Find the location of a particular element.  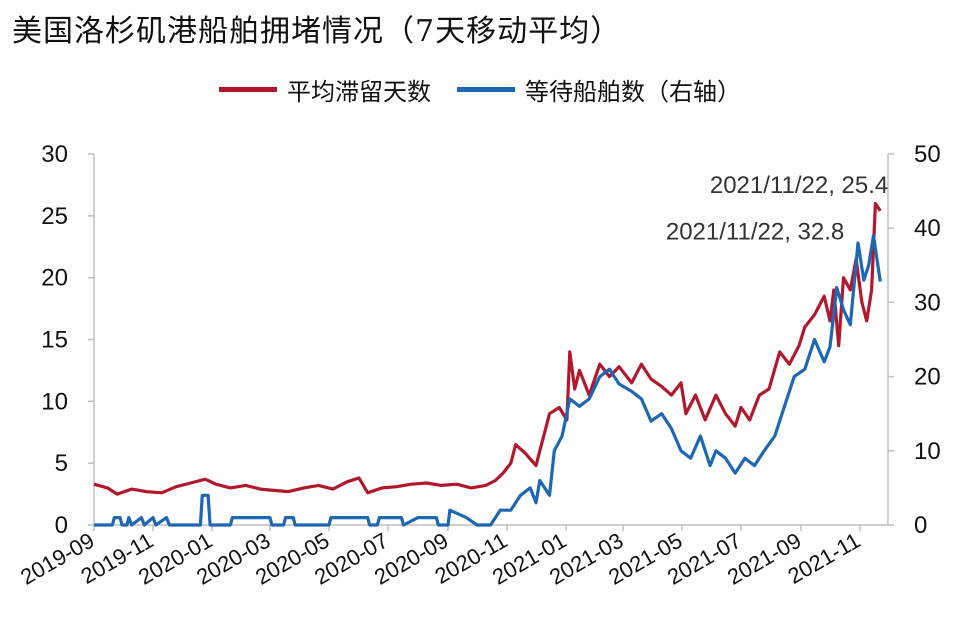

y-right-tick-label: 10 is located at coordinates (927, 451).